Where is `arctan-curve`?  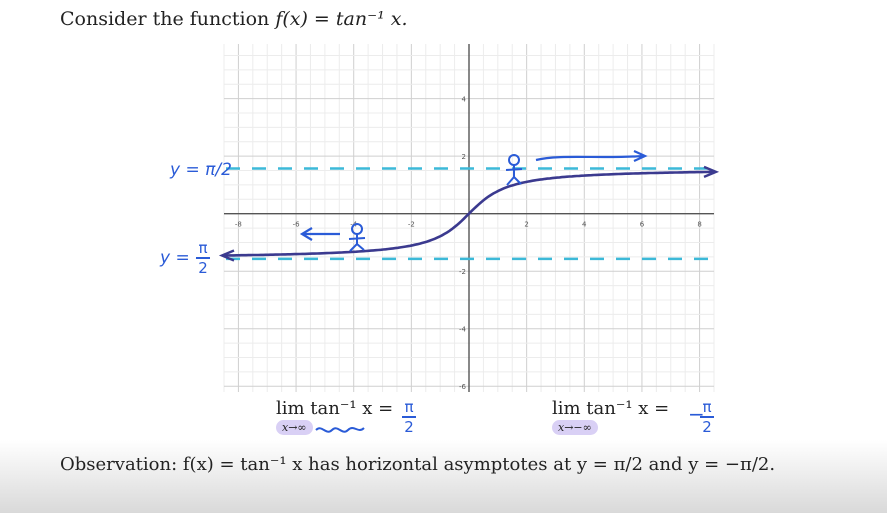
arctan-curve is located at coordinates (469, 213).